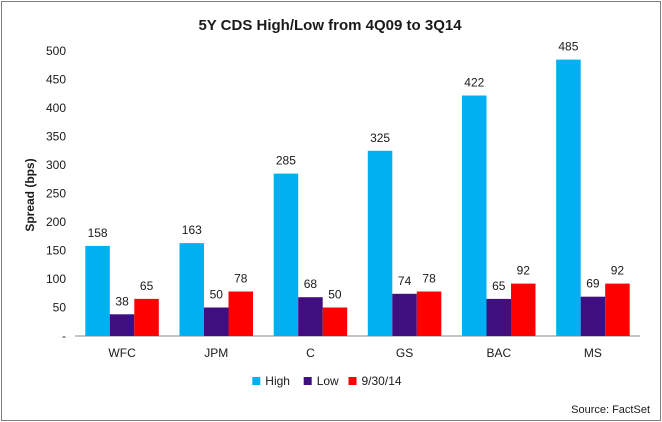  What do you see at coordinates (405, 281) in the screenshot?
I see `data-label: 74` at bounding box center [405, 281].